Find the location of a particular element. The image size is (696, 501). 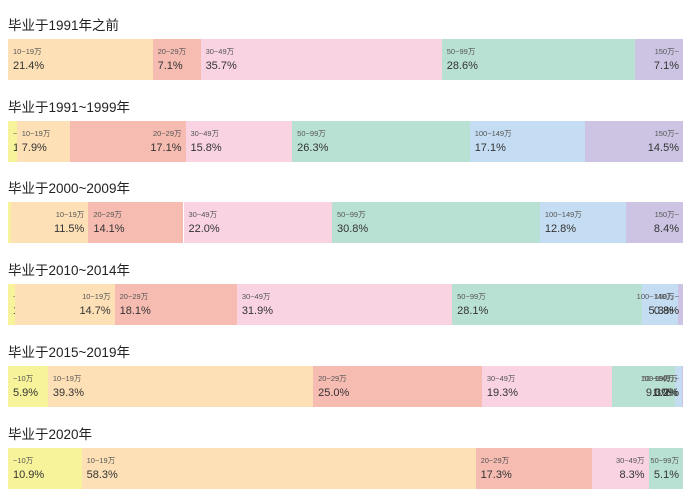

segment-percent-label: 35.7% is located at coordinates (221, 66).